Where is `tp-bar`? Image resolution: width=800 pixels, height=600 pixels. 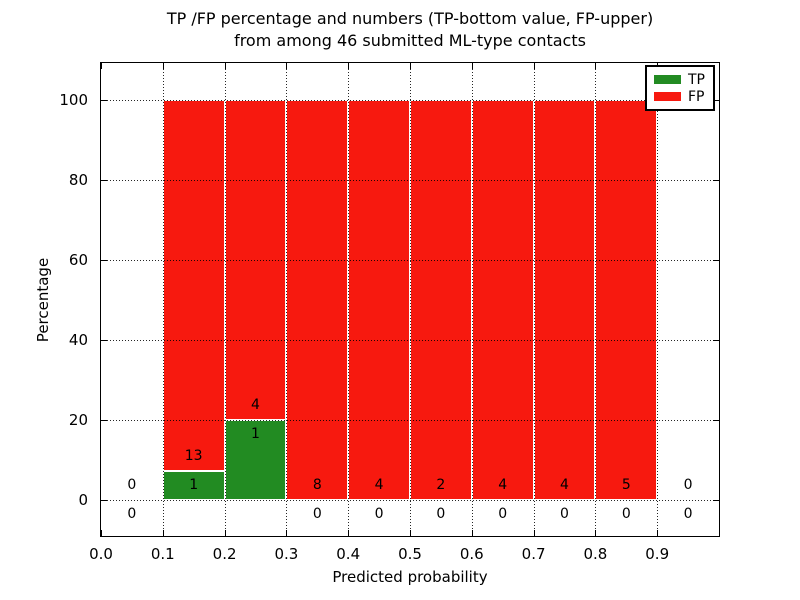 tp-bar is located at coordinates (193, 485).